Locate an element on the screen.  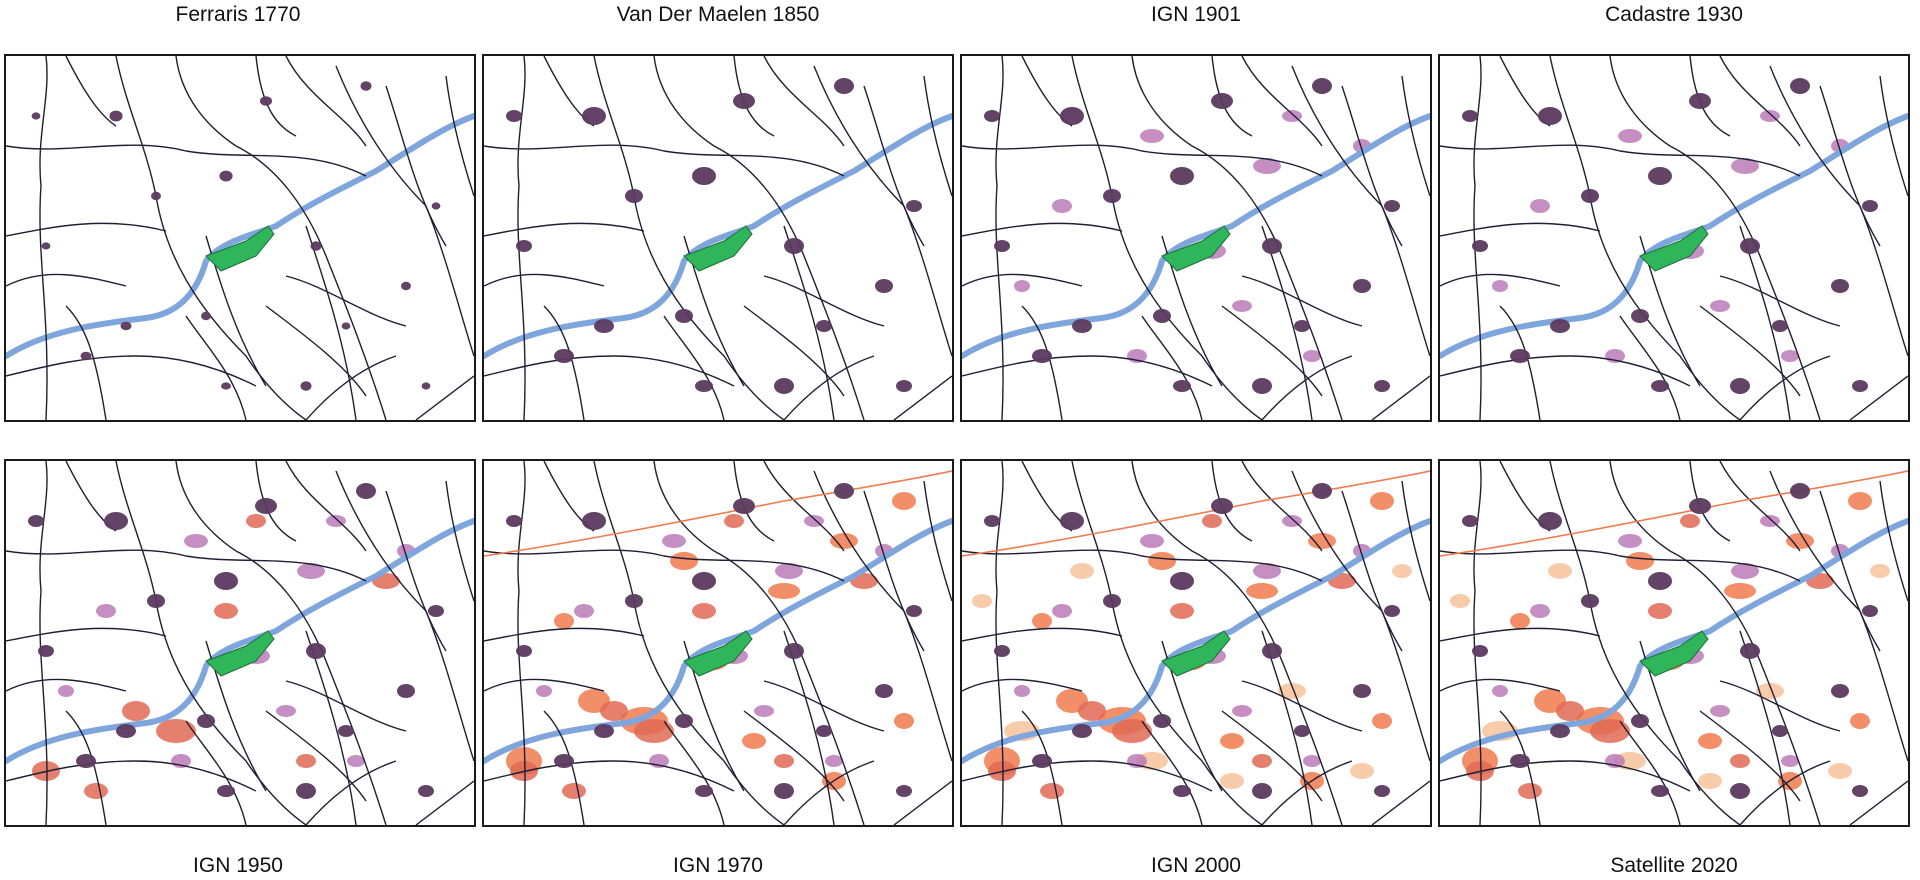
panel-title-ign-1901: IGN 1901 is located at coordinates (1196, 14).